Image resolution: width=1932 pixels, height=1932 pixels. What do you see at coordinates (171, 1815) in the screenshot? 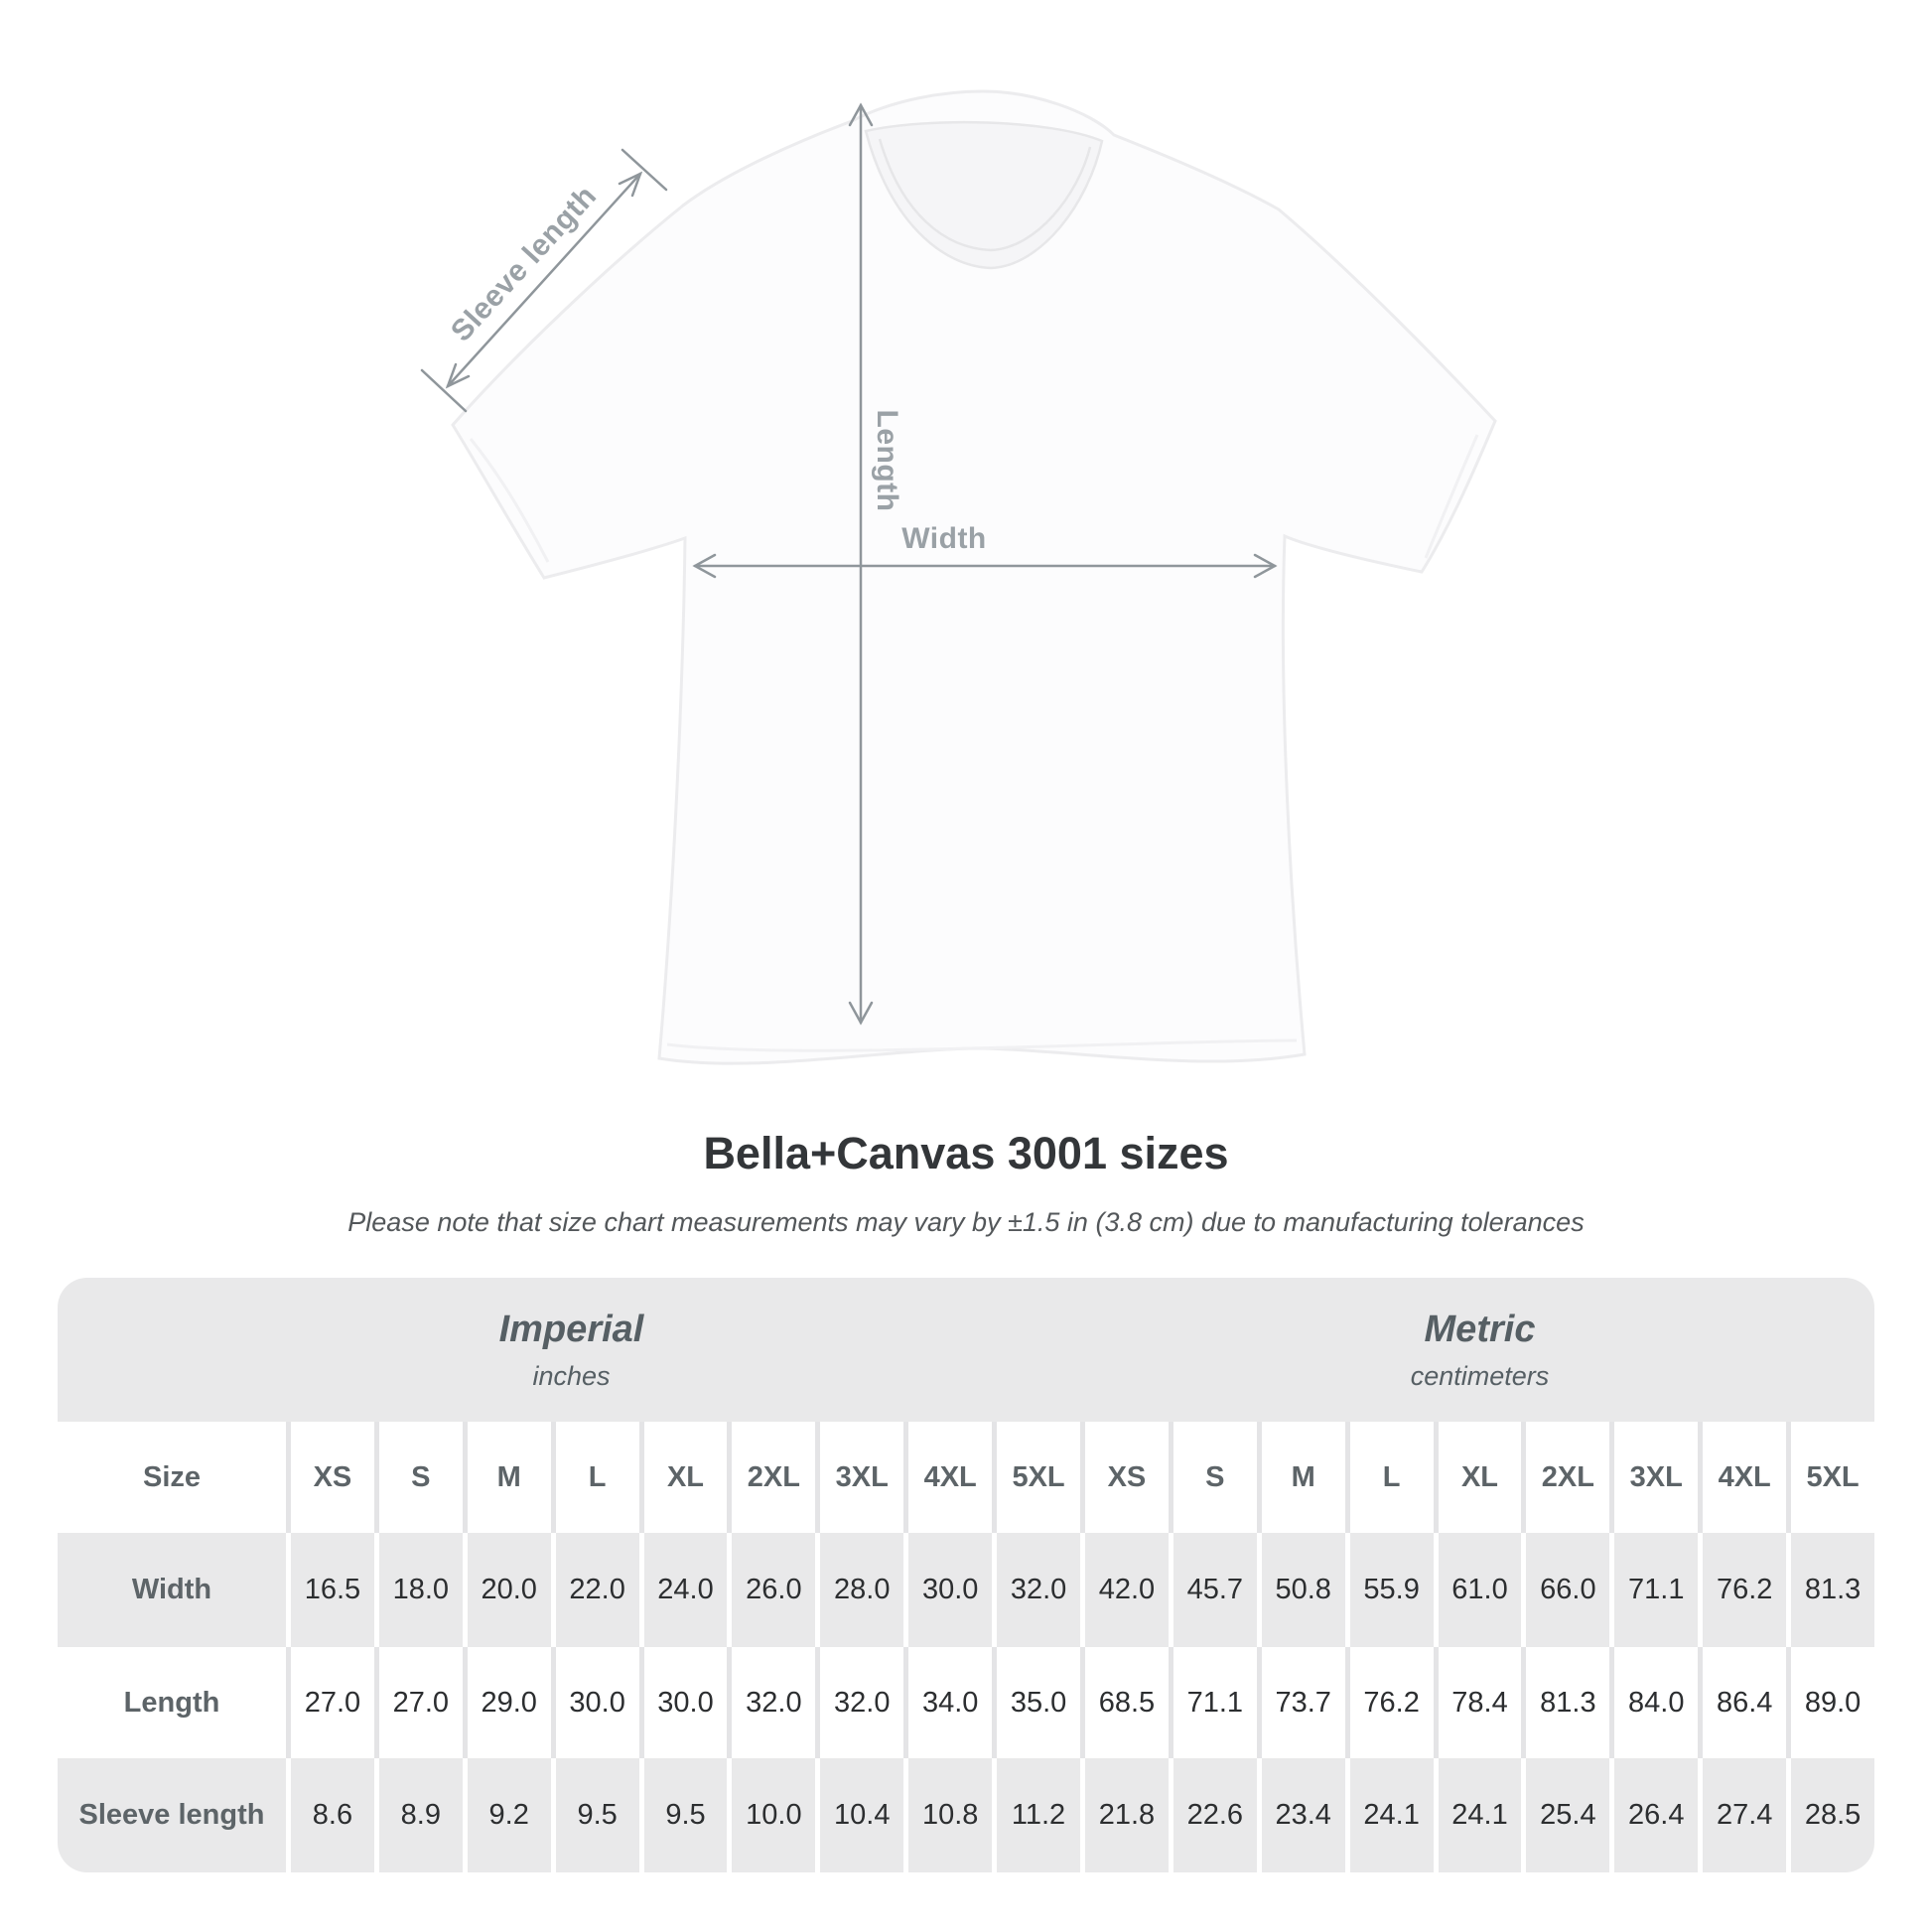
I see `row-label: Sleeve length` at bounding box center [171, 1815].